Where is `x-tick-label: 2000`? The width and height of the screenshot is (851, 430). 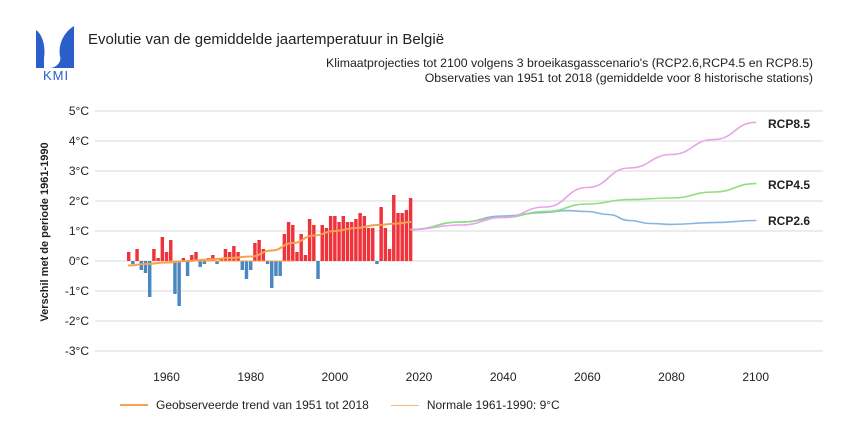
x-tick-label: 2000 is located at coordinates (335, 377).